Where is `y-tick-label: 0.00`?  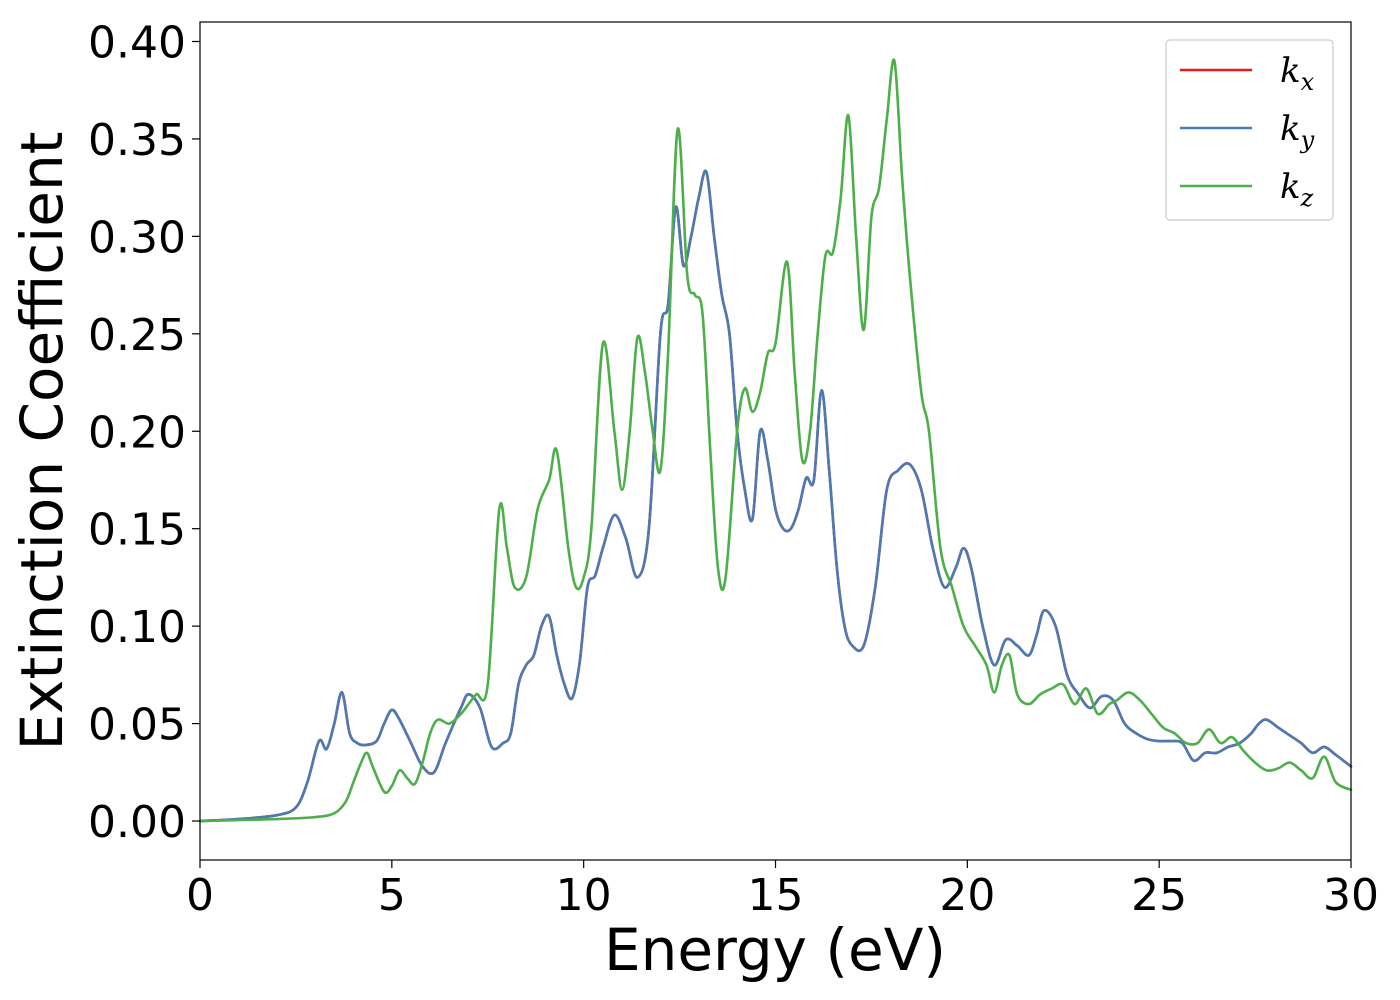
y-tick-label: 0.00 is located at coordinates (137, 822).